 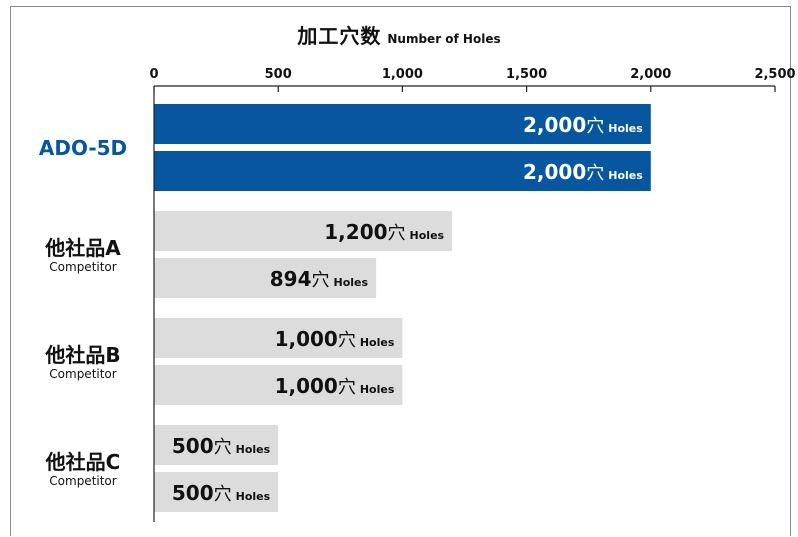 What do you see at coordinates (153, 74) in the screenshot?
I see `x-tick-label: 0` at bounding box center [153, 74].